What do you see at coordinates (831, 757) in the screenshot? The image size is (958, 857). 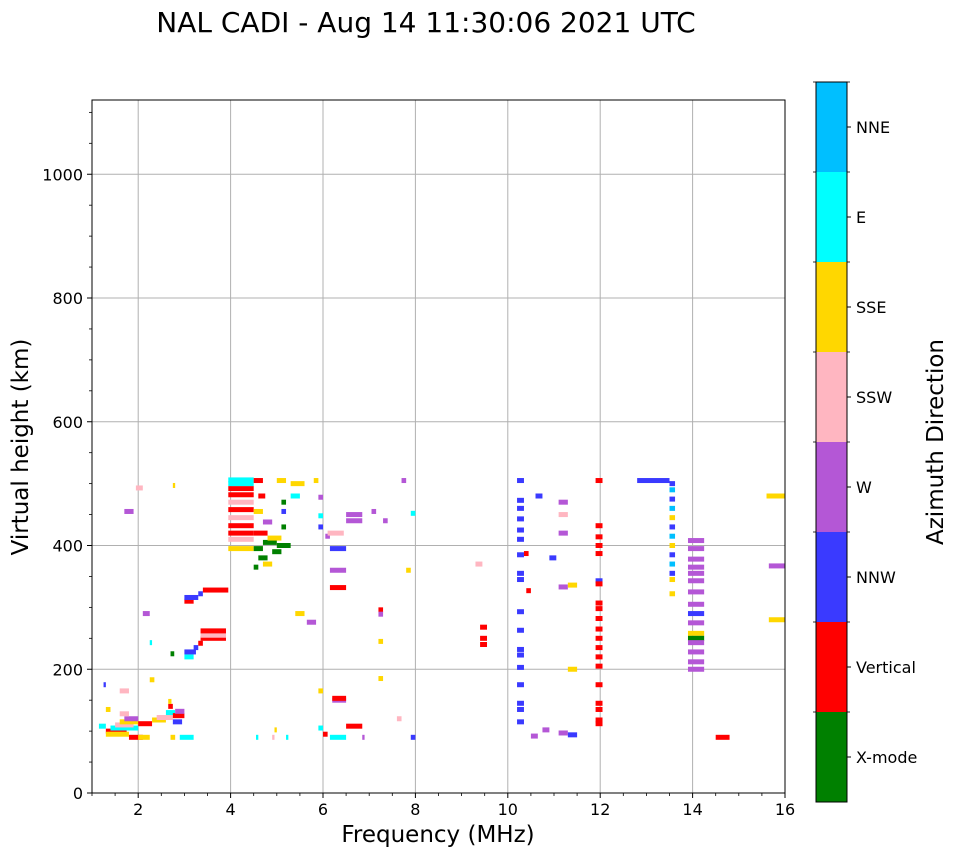 I see `colorbar-segment-x-mode` at bounding box center [831, 757].